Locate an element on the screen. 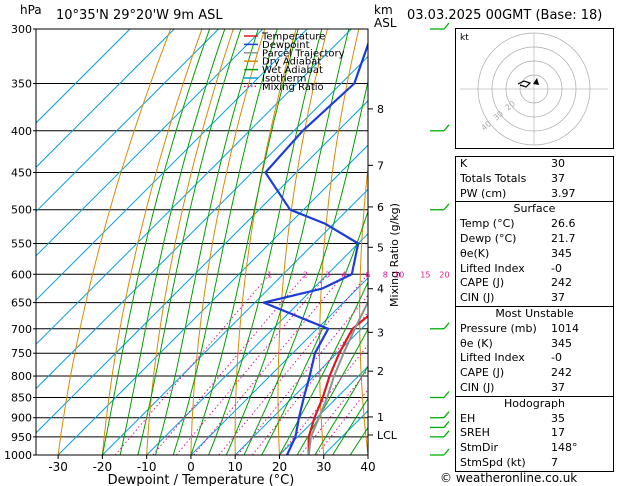 This screenshot has width=629, height=486. temp-tick-label: 30 is located at coordinates (323, 467).